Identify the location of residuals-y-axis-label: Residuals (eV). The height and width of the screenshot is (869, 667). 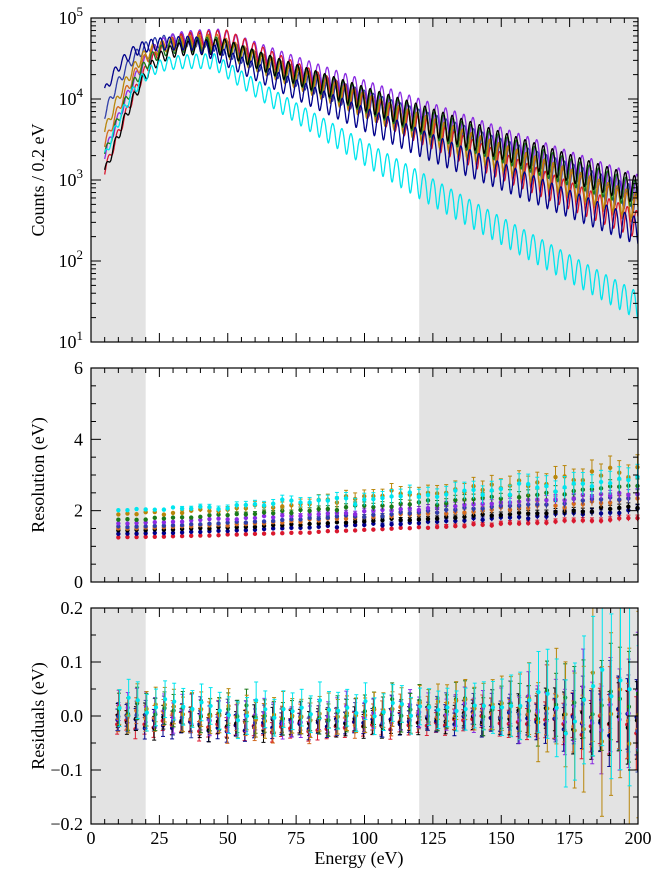
(38, 715).